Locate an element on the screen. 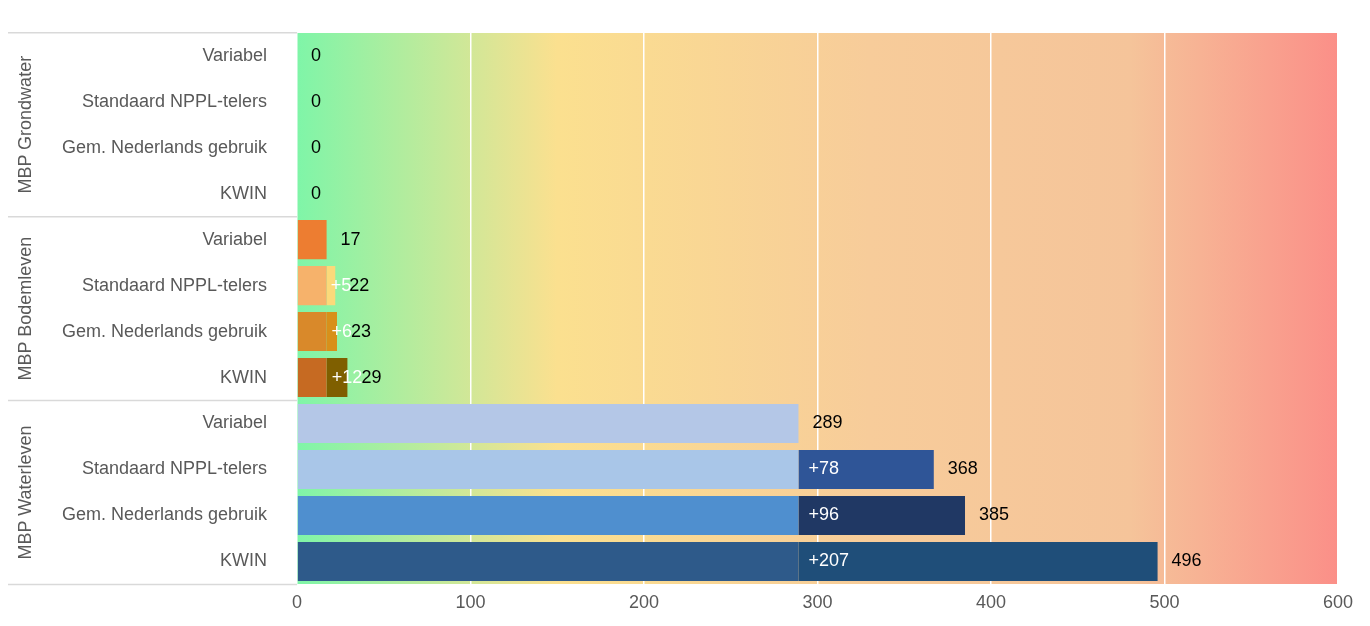 The height and width of the screenshot is (626, 1370). total-label: 23 is located at coordinates (361, 330).